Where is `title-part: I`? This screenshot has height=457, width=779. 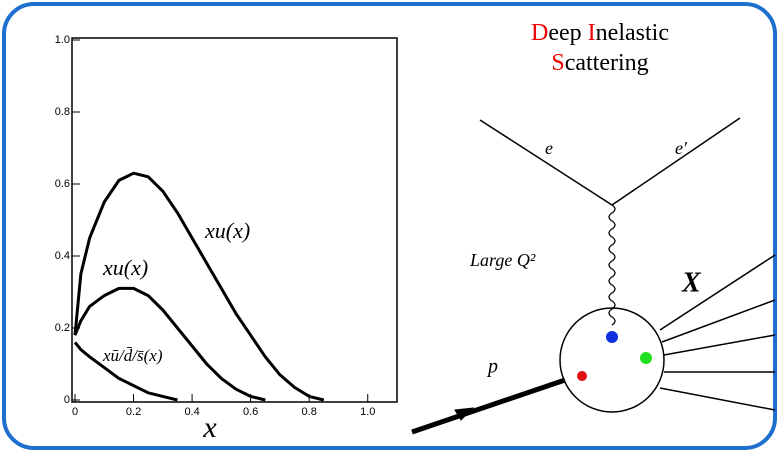 title-part: I is located at coordinates (592, 33).